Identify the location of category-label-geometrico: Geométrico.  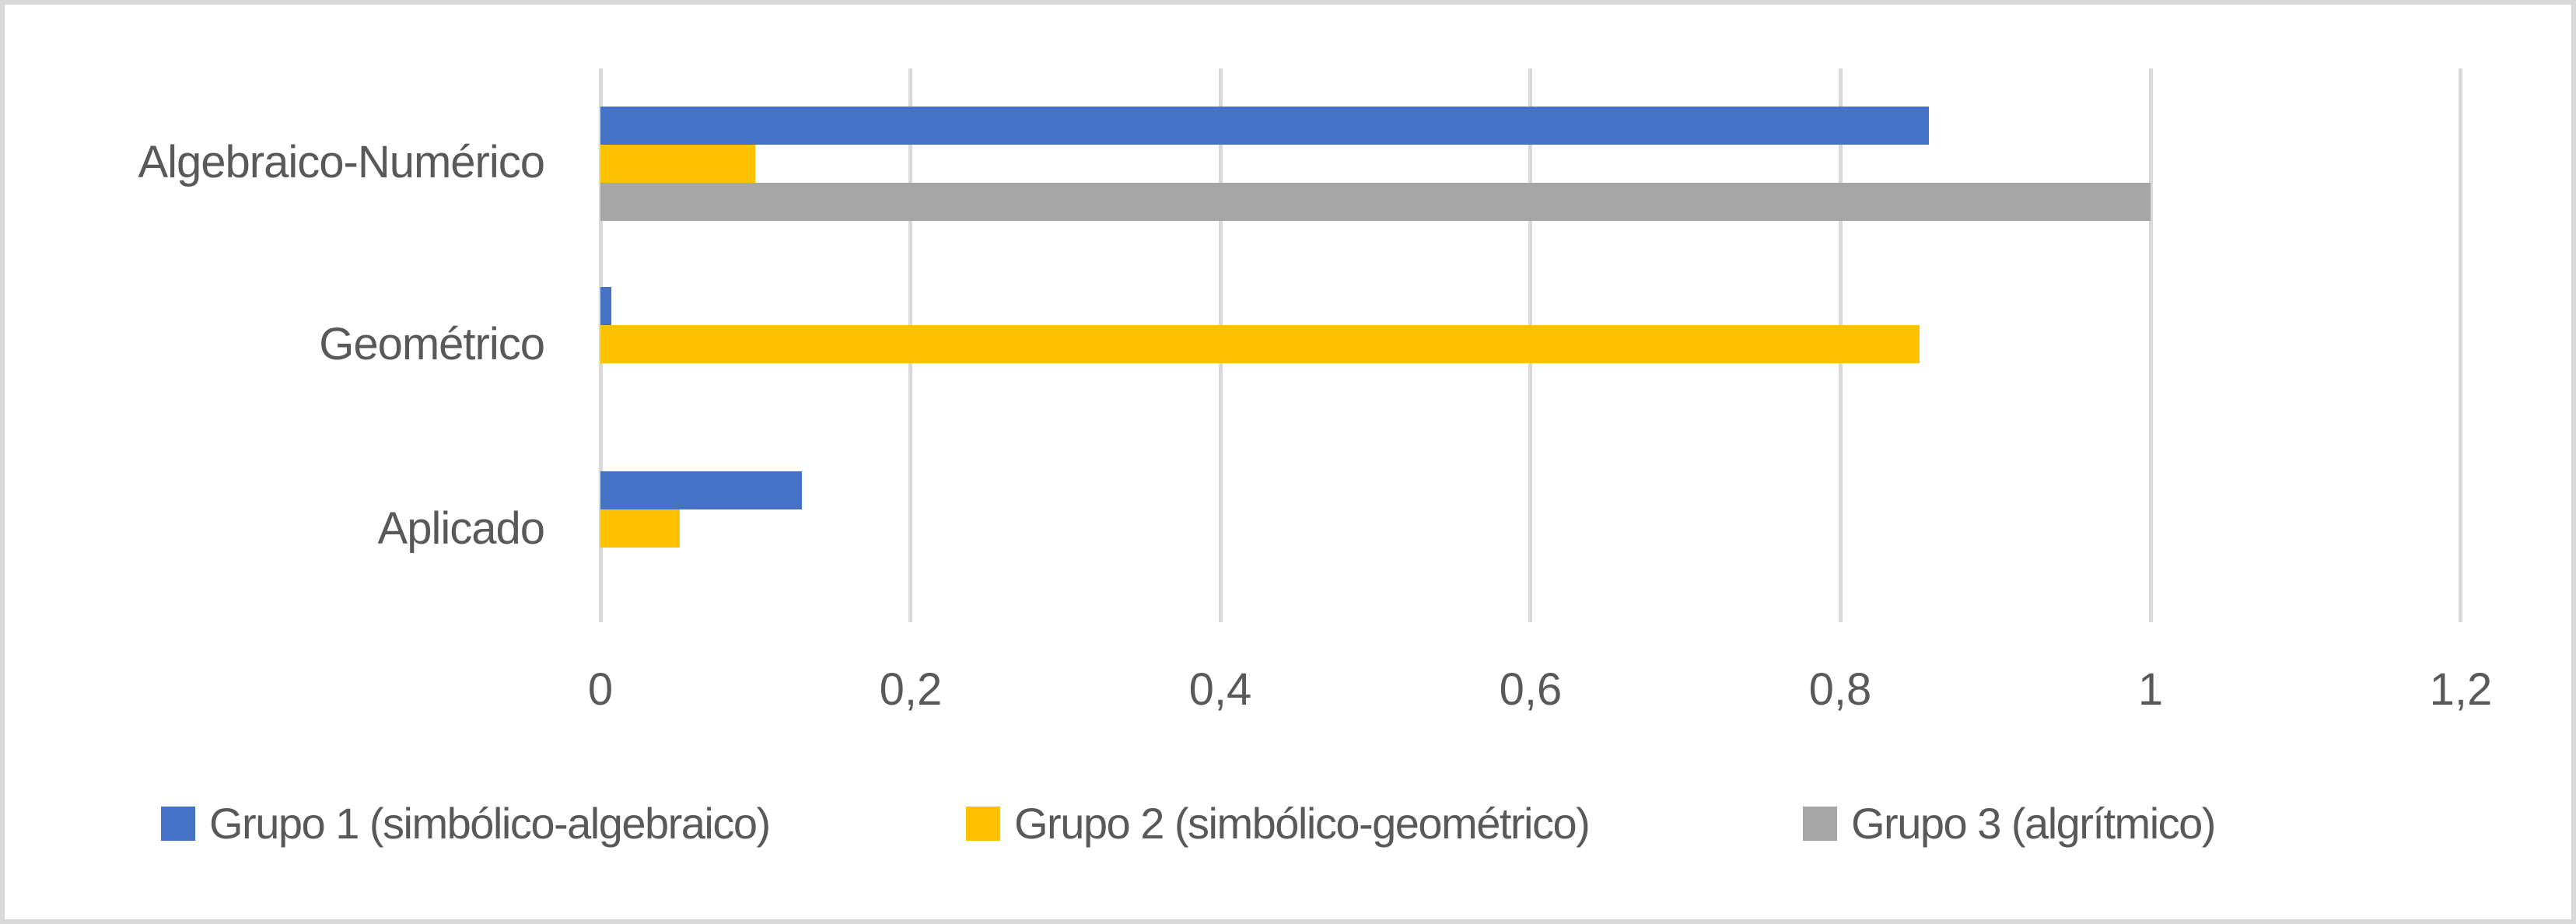
(432, 344).